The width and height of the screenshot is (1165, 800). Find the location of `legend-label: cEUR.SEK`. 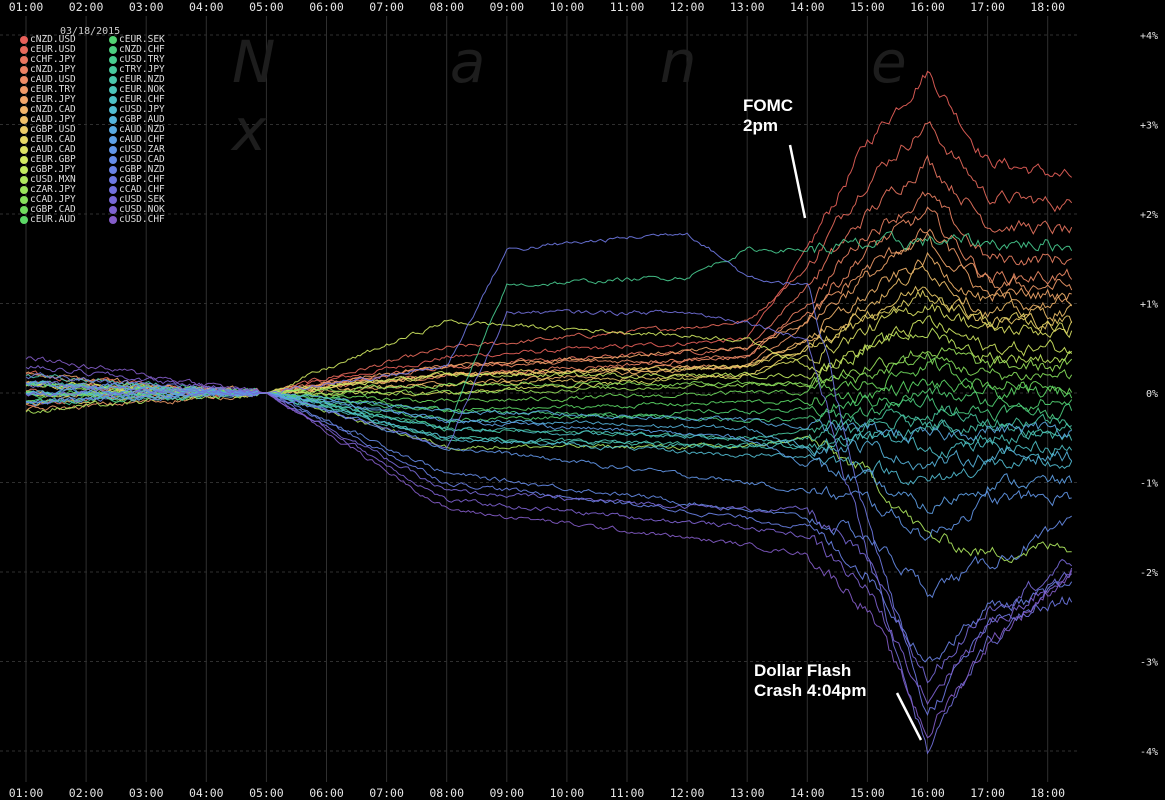

legend-label: cEUR.SEK is located at coordinates (142, 39).